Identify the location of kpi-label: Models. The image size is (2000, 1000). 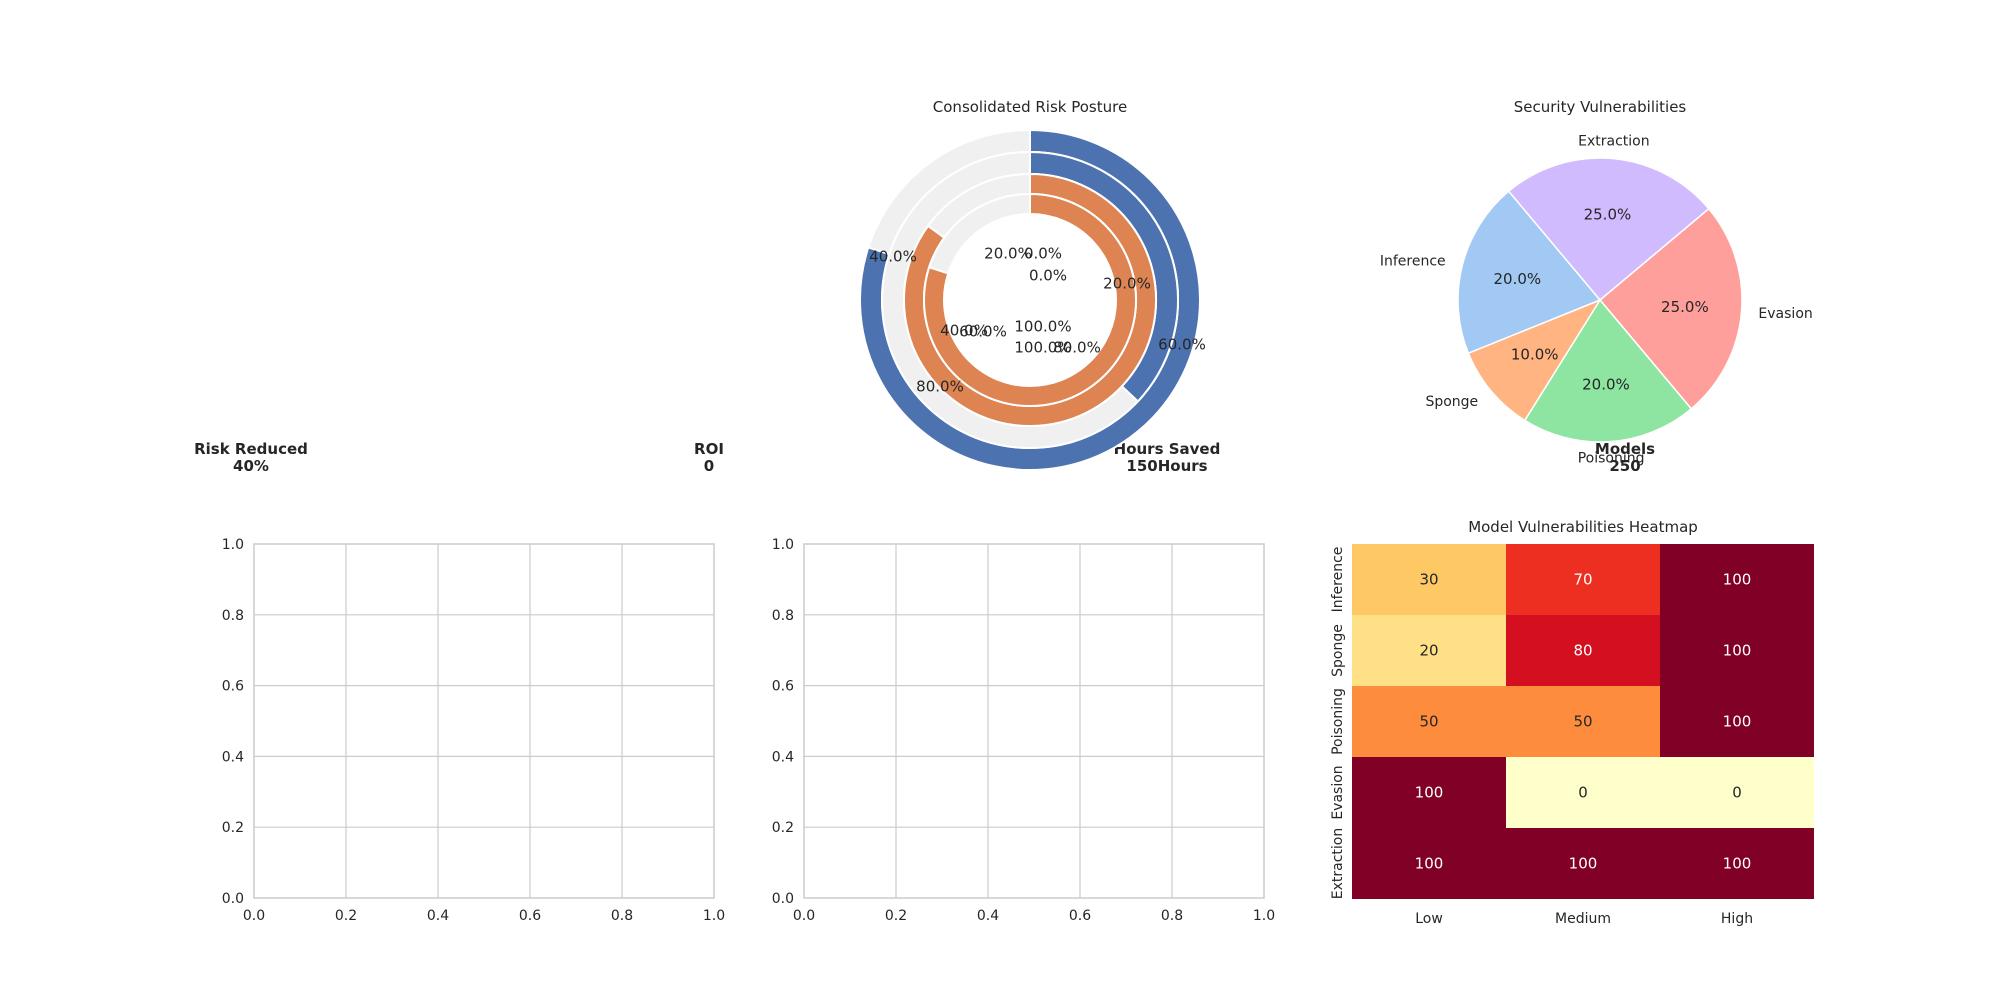
(1625, 449).